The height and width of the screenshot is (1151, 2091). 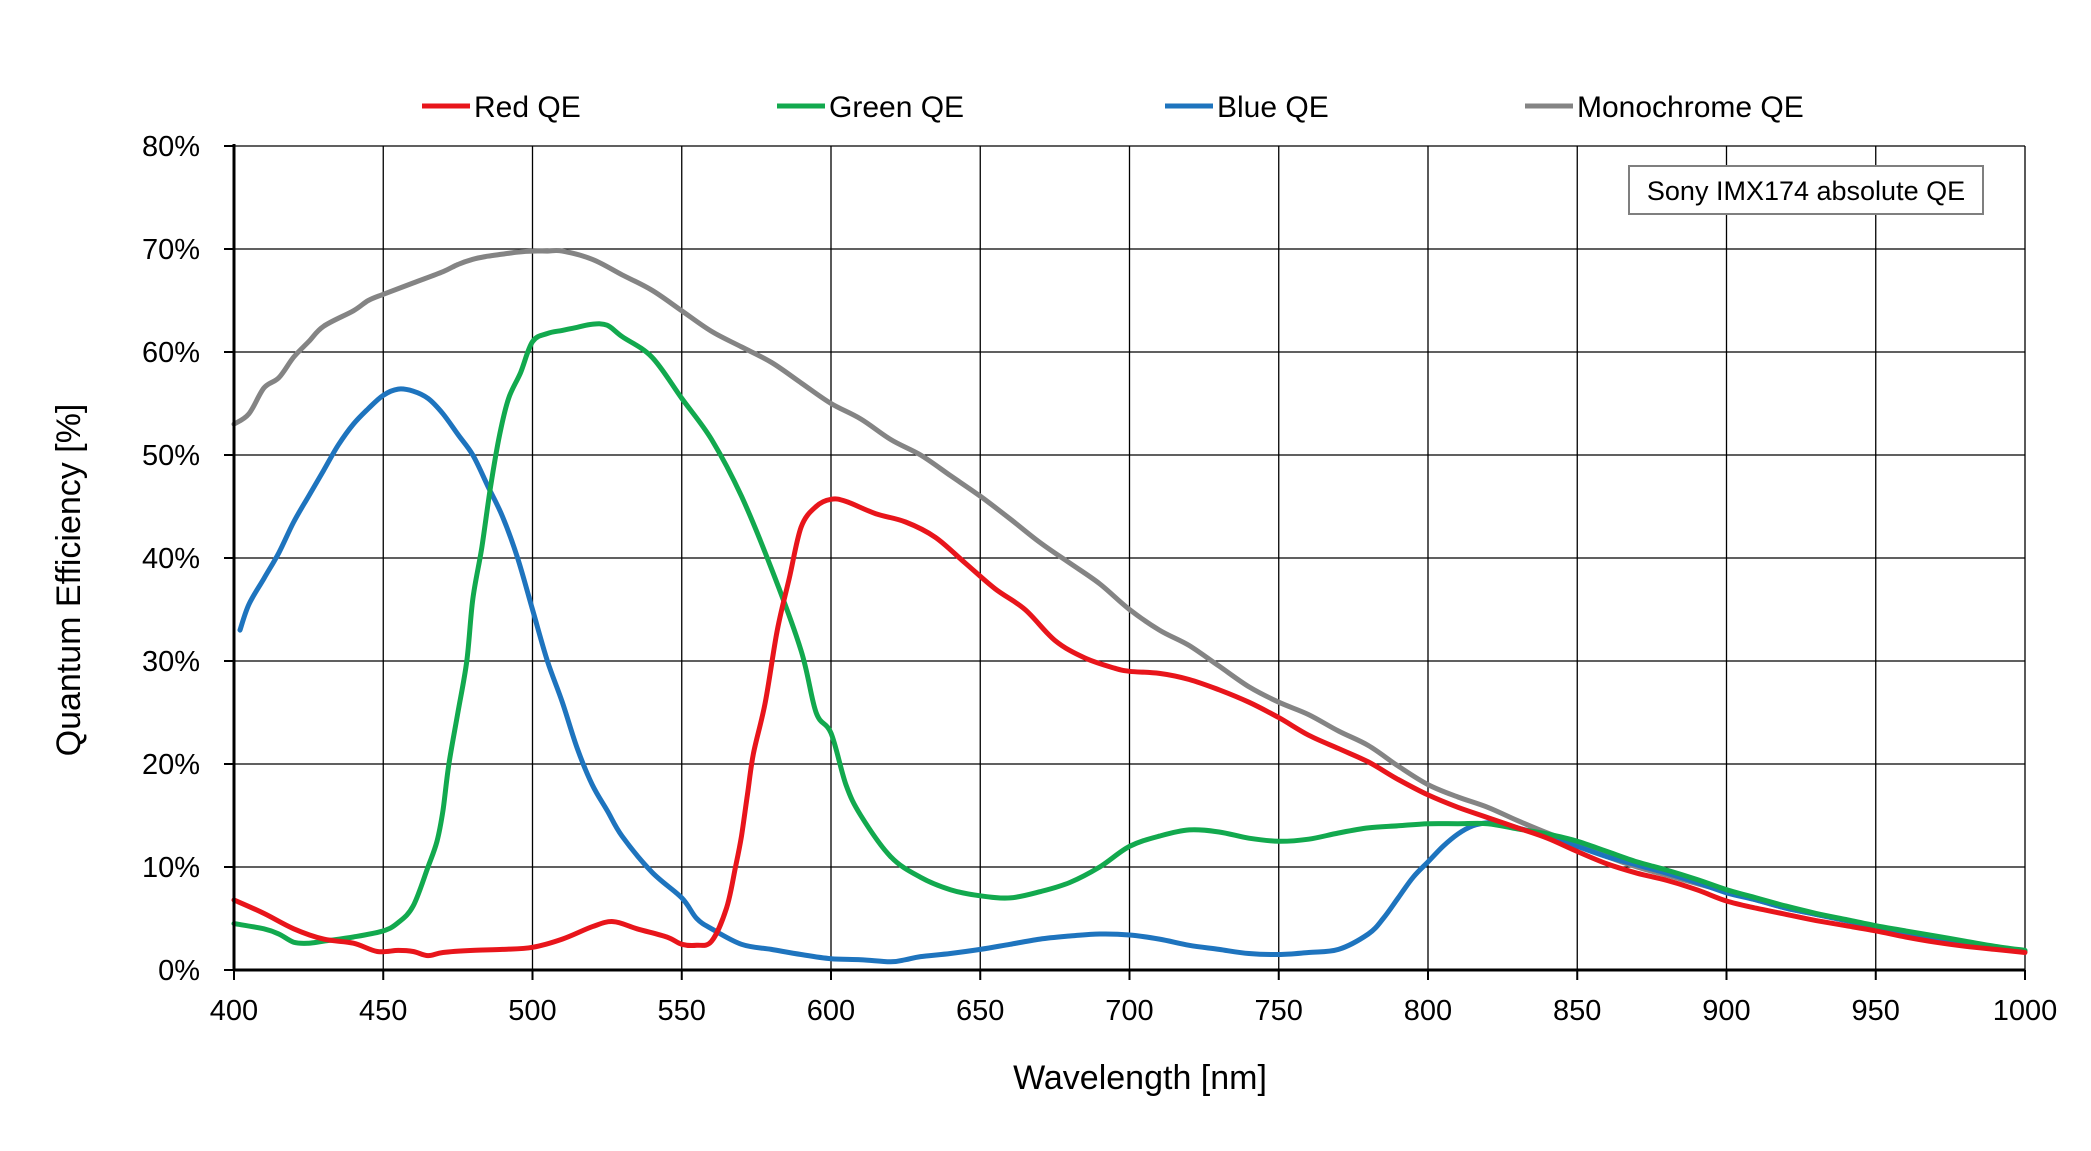 I want to click on y-tick-label: 0%, so click(x=179, y=971).